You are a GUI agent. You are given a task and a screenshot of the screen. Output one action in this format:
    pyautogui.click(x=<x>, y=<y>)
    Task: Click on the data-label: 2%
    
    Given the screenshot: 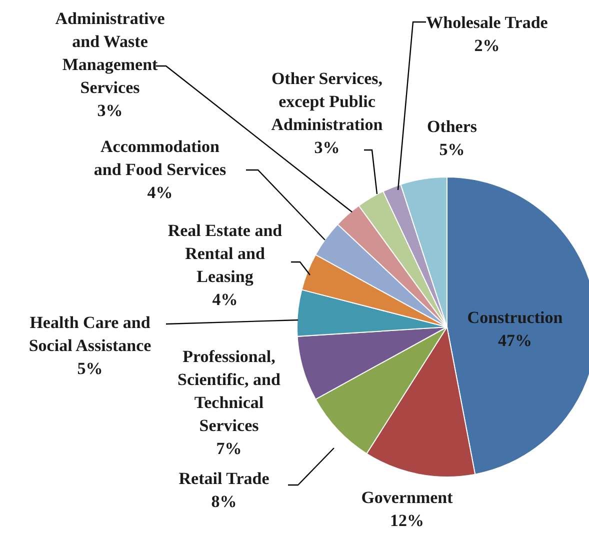 What is the action you would take?
    pyautogui.click(x=487, y=45)
    